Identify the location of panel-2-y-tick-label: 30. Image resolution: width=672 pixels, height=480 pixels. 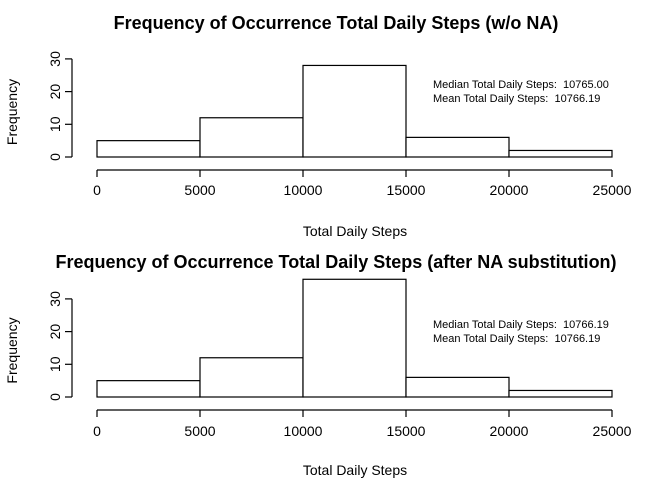
(55, 299).